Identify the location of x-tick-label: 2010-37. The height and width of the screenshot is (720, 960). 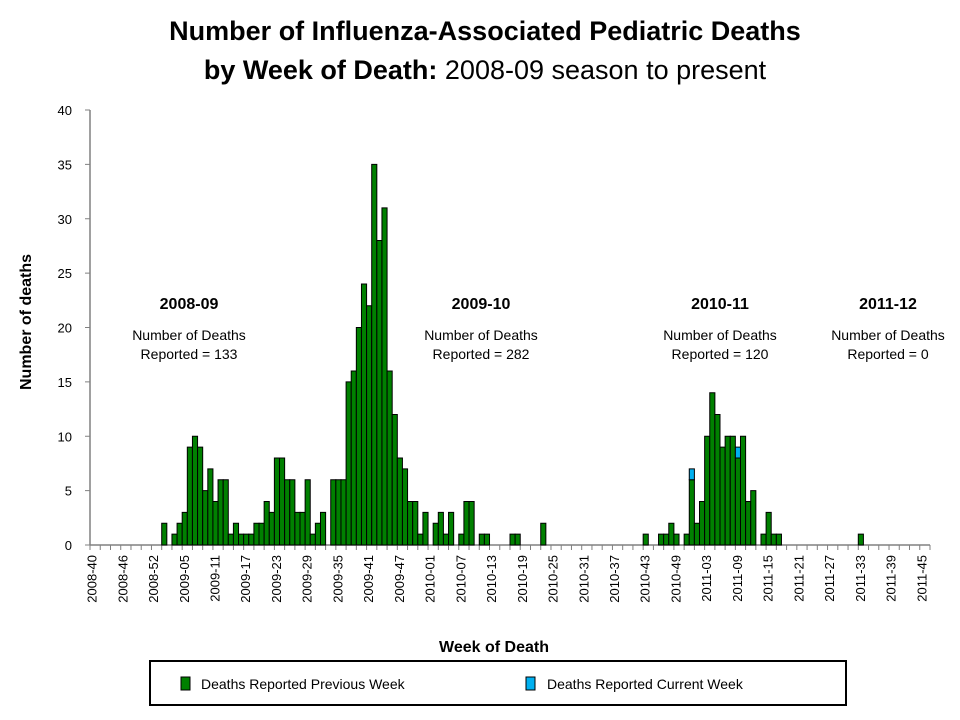
(614, 579).